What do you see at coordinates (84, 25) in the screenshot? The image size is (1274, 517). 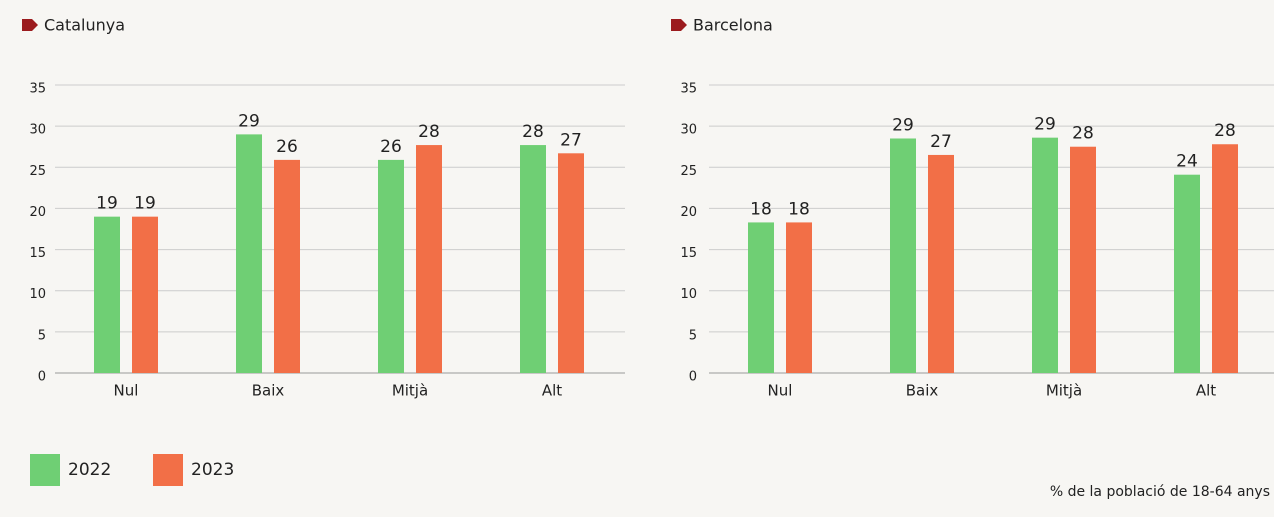 I see `chart-title: Catalunya` at bounding box center [84, 25].